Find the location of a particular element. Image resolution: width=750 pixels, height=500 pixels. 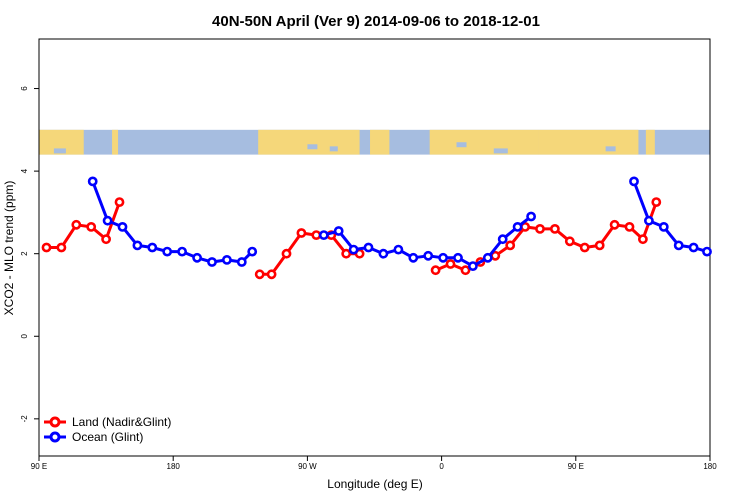

x-axis-label: Longitude (deg E) is located at coordinates (374, 484).